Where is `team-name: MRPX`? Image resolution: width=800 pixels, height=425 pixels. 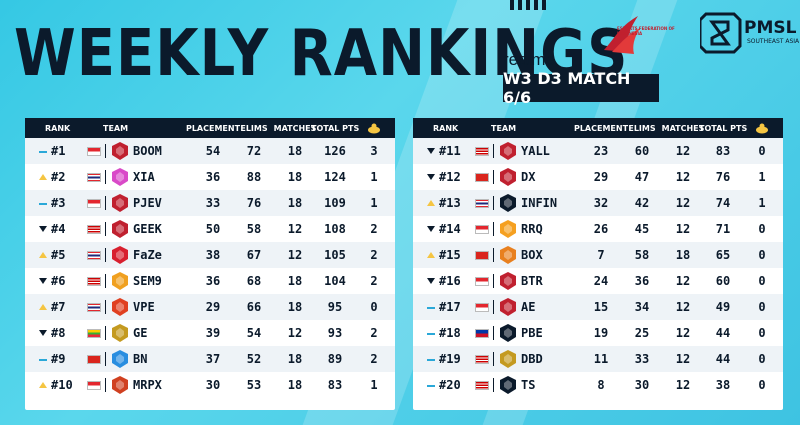 team-name: MRPX is located at coordinates (147, 385).